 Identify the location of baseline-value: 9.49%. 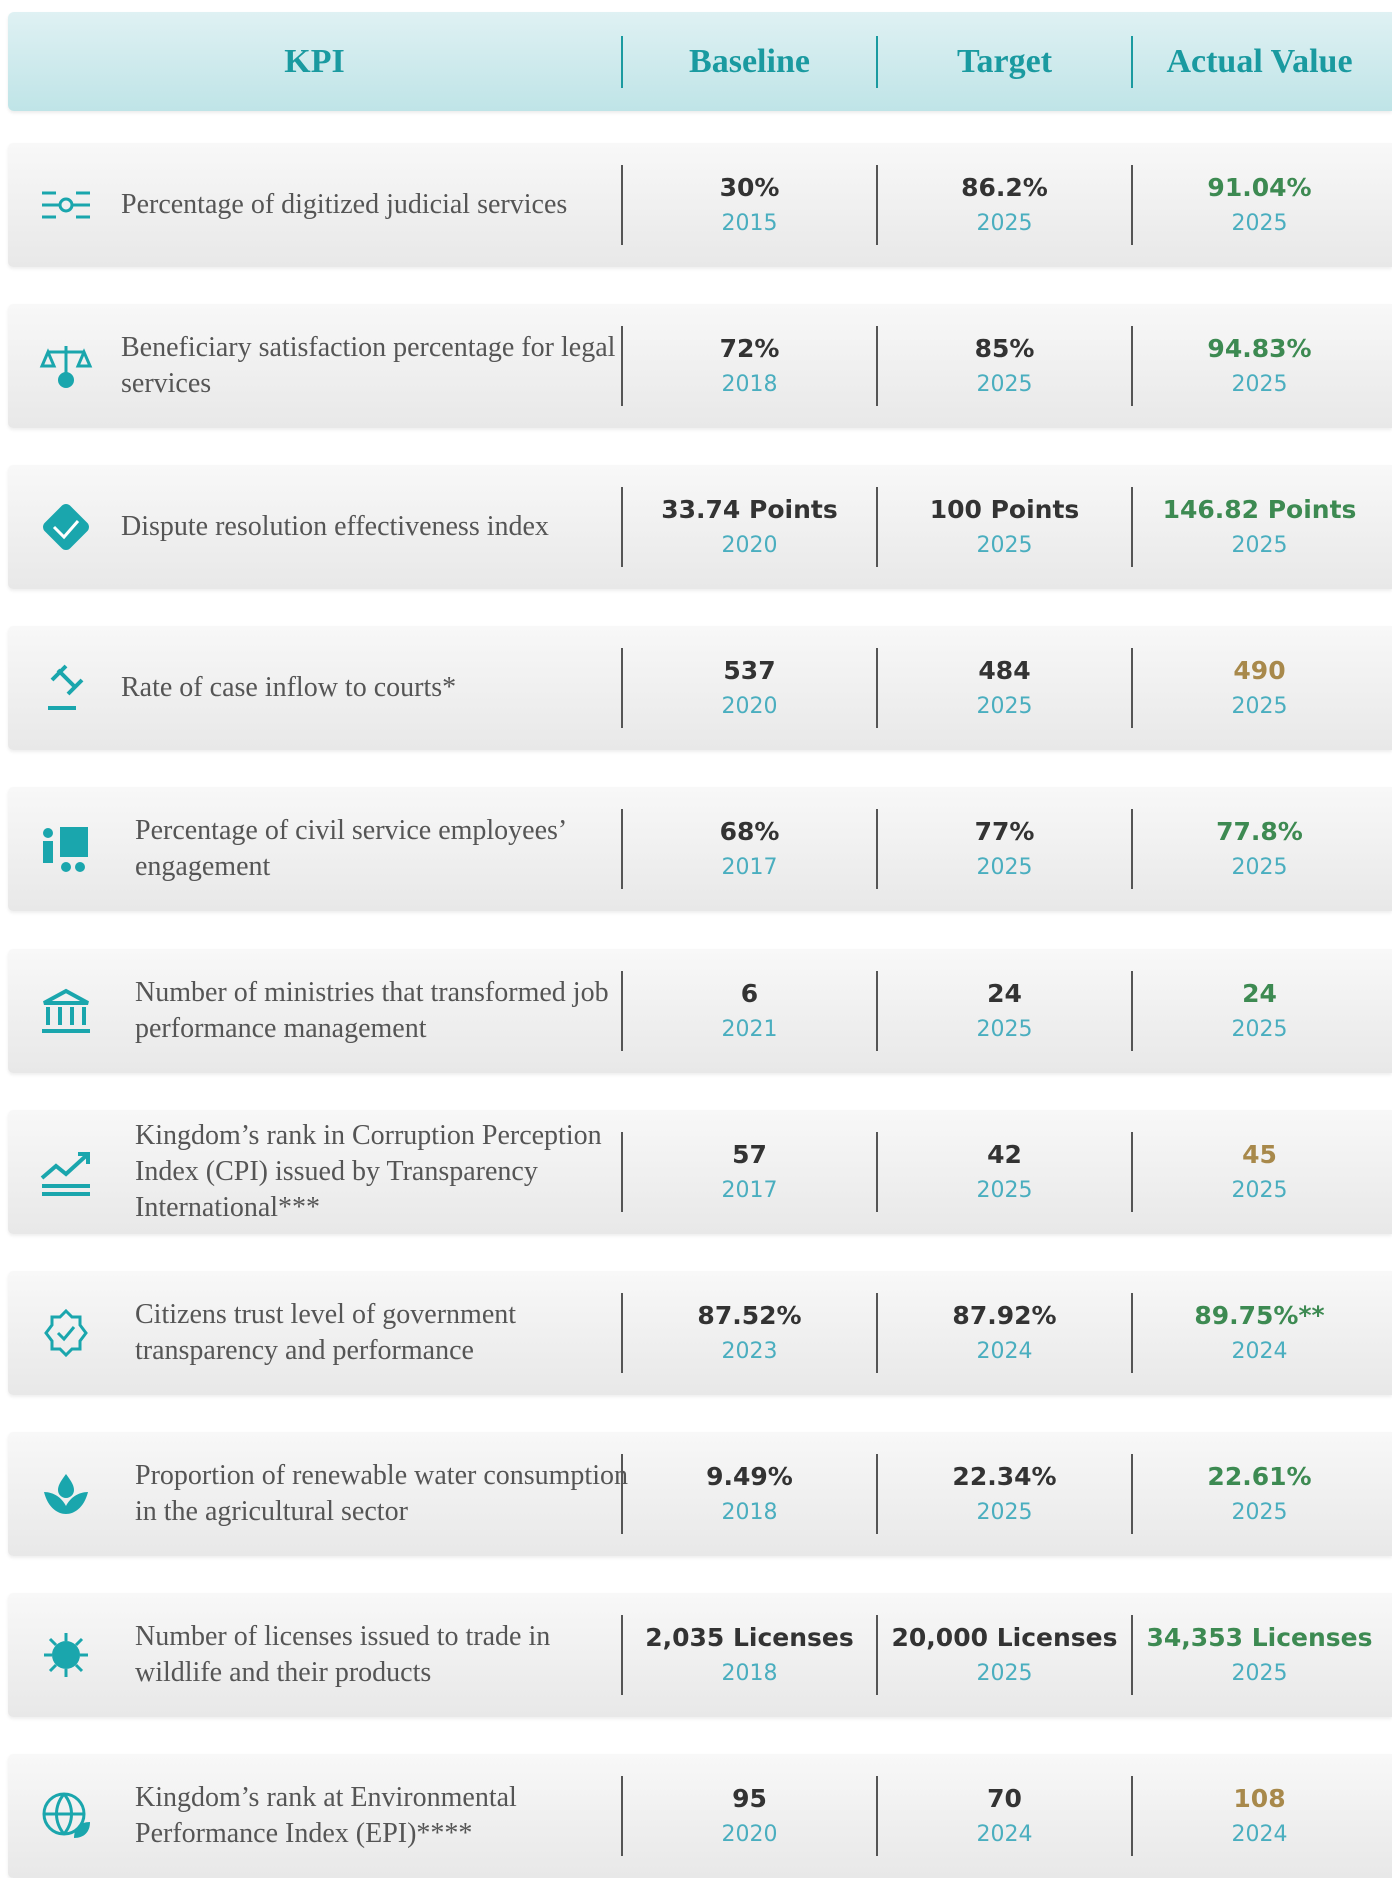
(749, 1476).